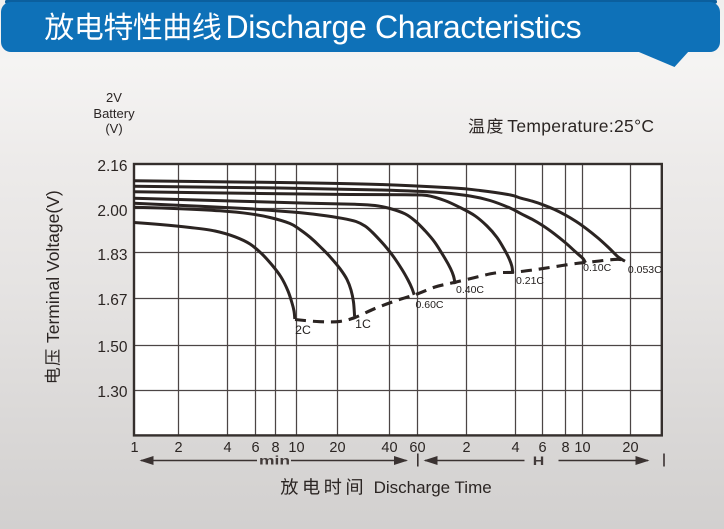  I want to click on svg-text: Temperature:25°C, so click(580, 126).